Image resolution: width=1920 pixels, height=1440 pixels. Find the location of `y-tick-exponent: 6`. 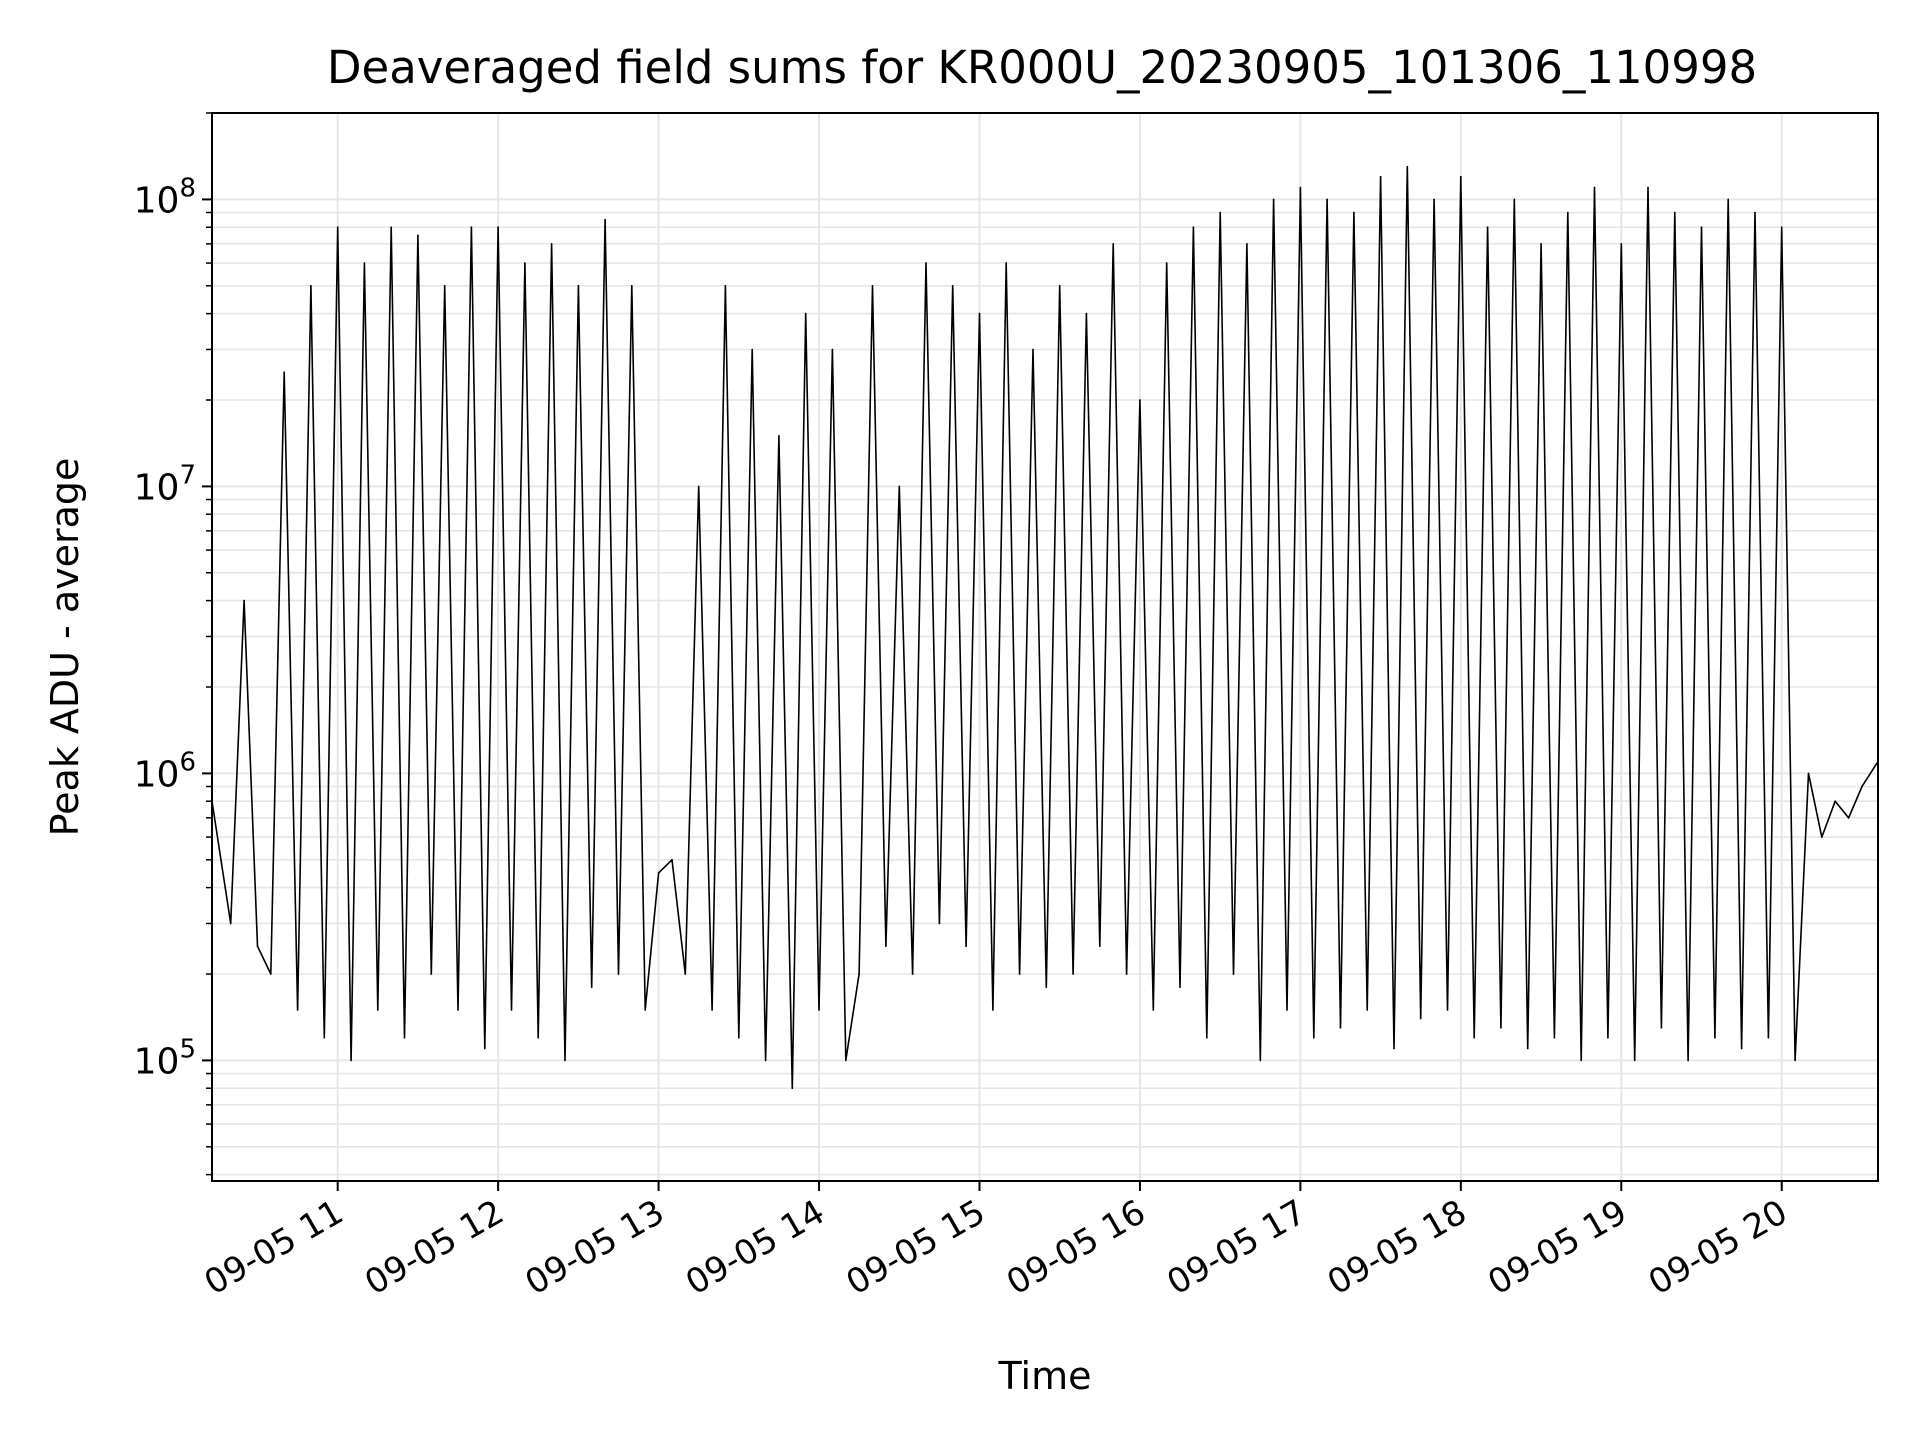

y-tick-exponent: 6 is located at coordinates (187, 762).